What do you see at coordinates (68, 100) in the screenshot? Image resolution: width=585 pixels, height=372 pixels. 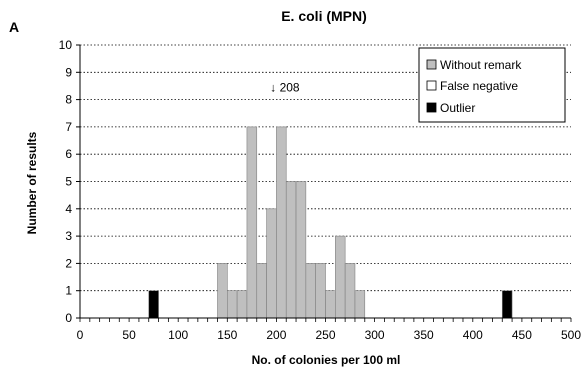 I see `y-tick-label-8: 8` at bounding box center [68, 100].